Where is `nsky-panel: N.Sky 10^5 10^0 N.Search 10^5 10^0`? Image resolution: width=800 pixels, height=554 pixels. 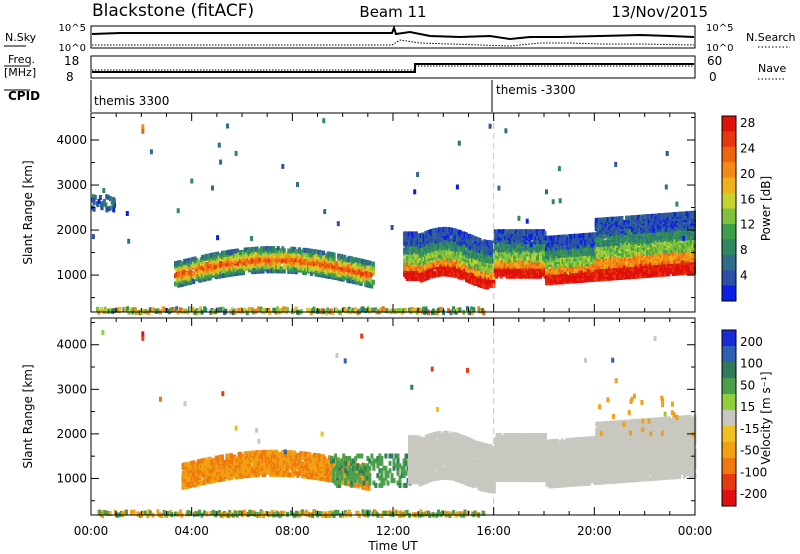 nsky-panel: N.Sky 10^5 10^0 N.Search 10^5 10^0 is located at coordinates (400, 38).